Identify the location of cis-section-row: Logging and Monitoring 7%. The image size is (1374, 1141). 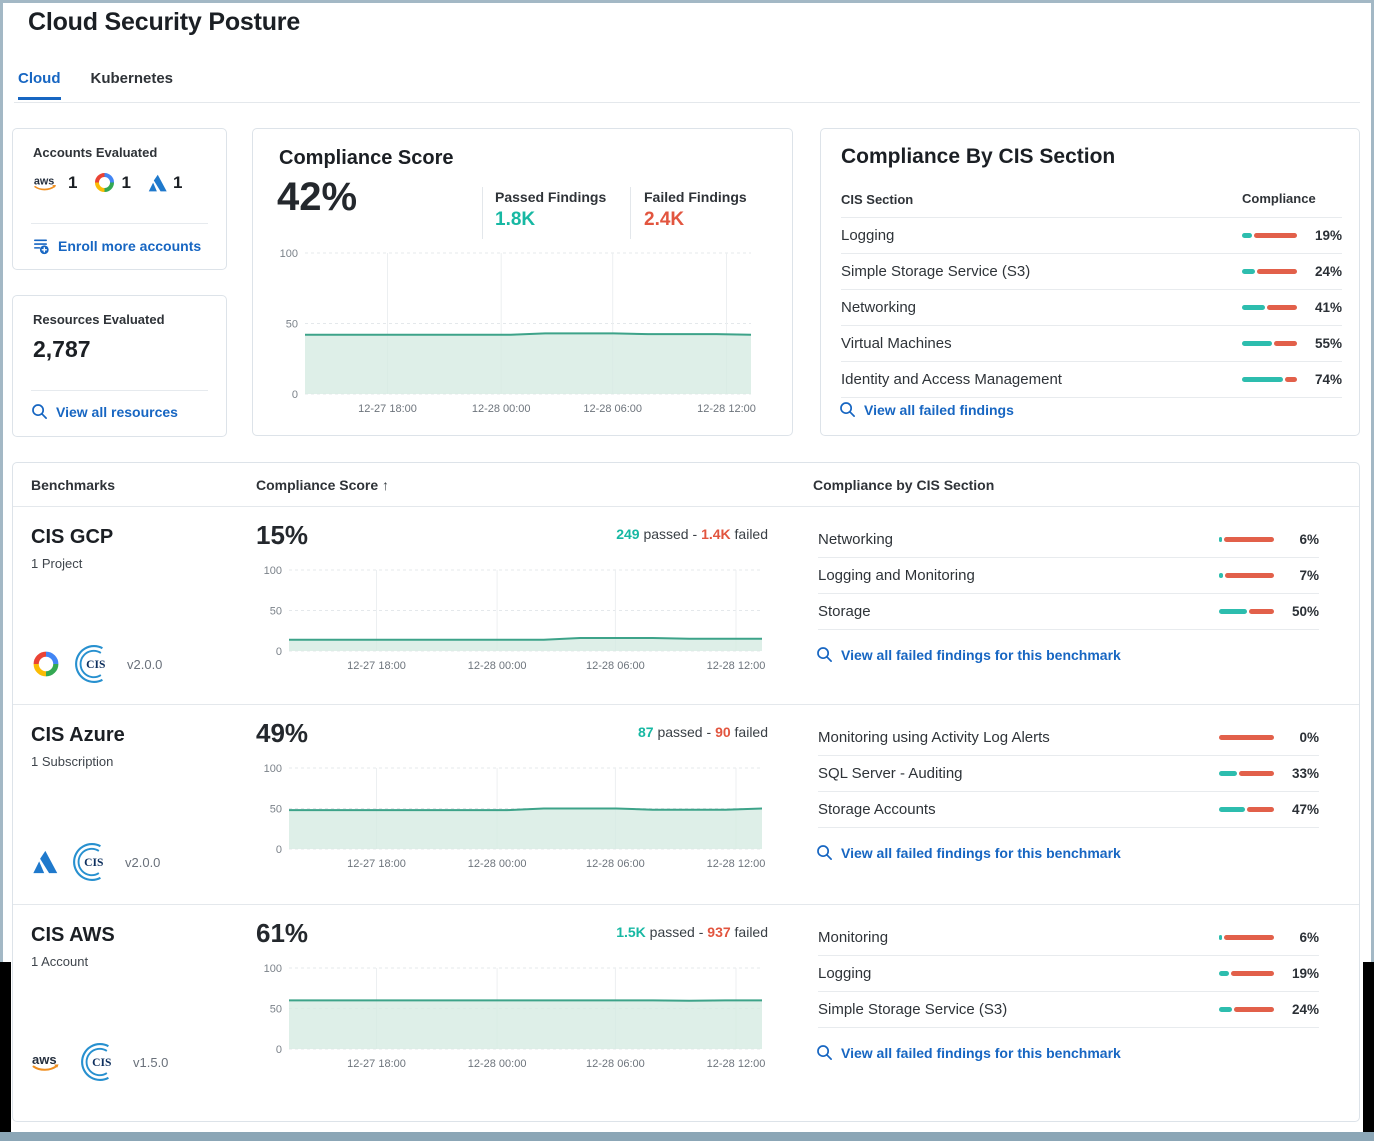
(1068, 576).